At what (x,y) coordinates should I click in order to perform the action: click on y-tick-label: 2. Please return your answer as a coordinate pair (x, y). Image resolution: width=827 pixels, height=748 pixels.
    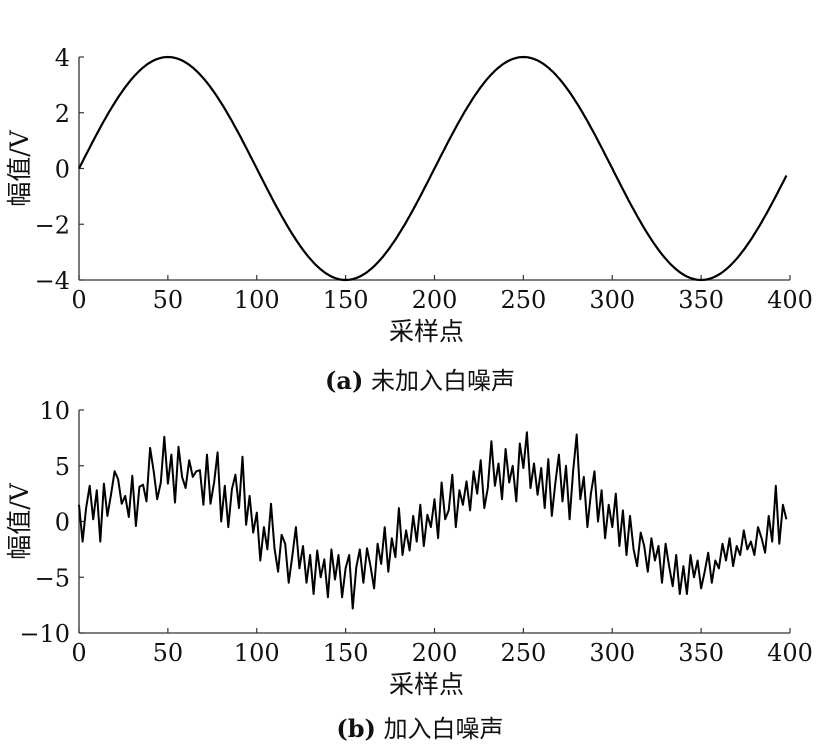
    Looking at the image, I should click on (62, 114).